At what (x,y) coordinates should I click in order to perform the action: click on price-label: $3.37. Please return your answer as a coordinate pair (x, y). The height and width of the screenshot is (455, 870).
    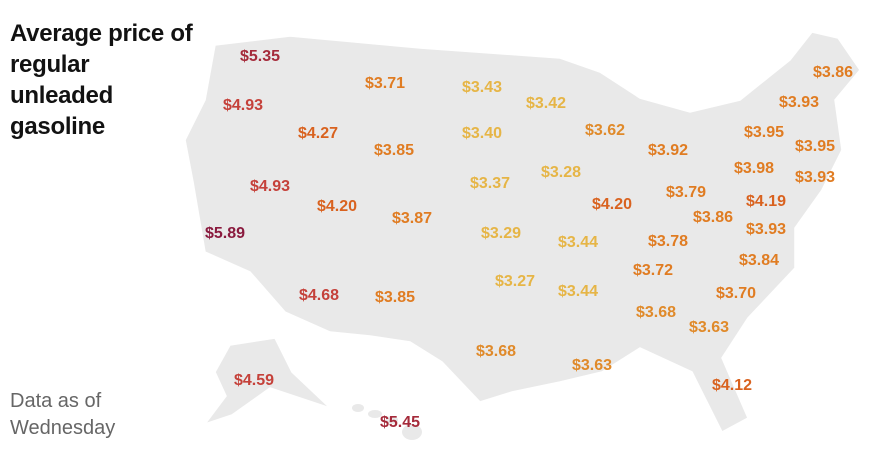
    Looking at the image, I should click on (490, 183).